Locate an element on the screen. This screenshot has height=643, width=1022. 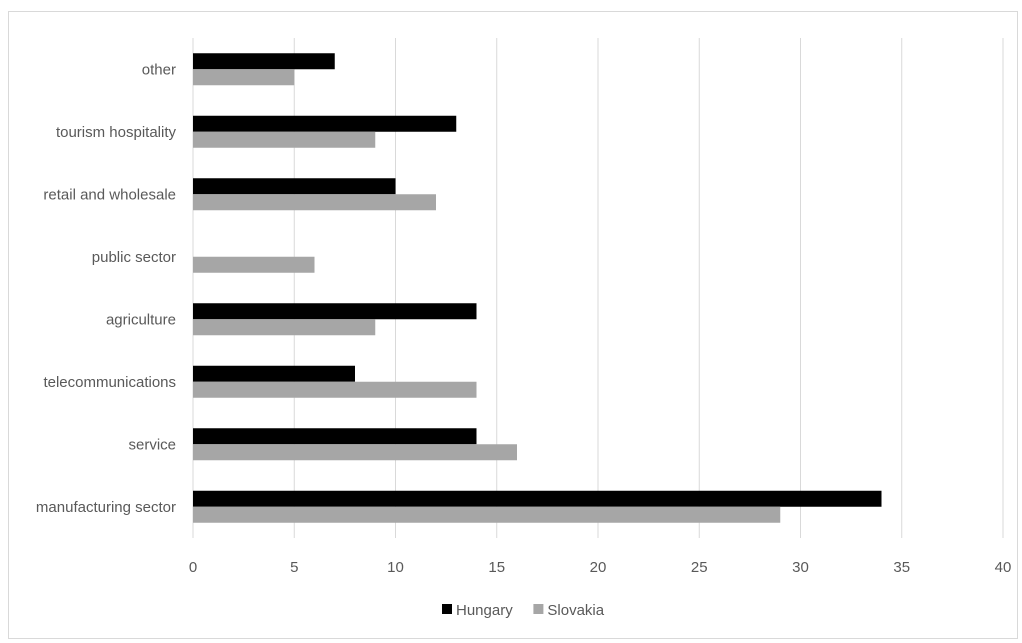
legend-label-hungary: Hungary is located at coordinates (484, 610).